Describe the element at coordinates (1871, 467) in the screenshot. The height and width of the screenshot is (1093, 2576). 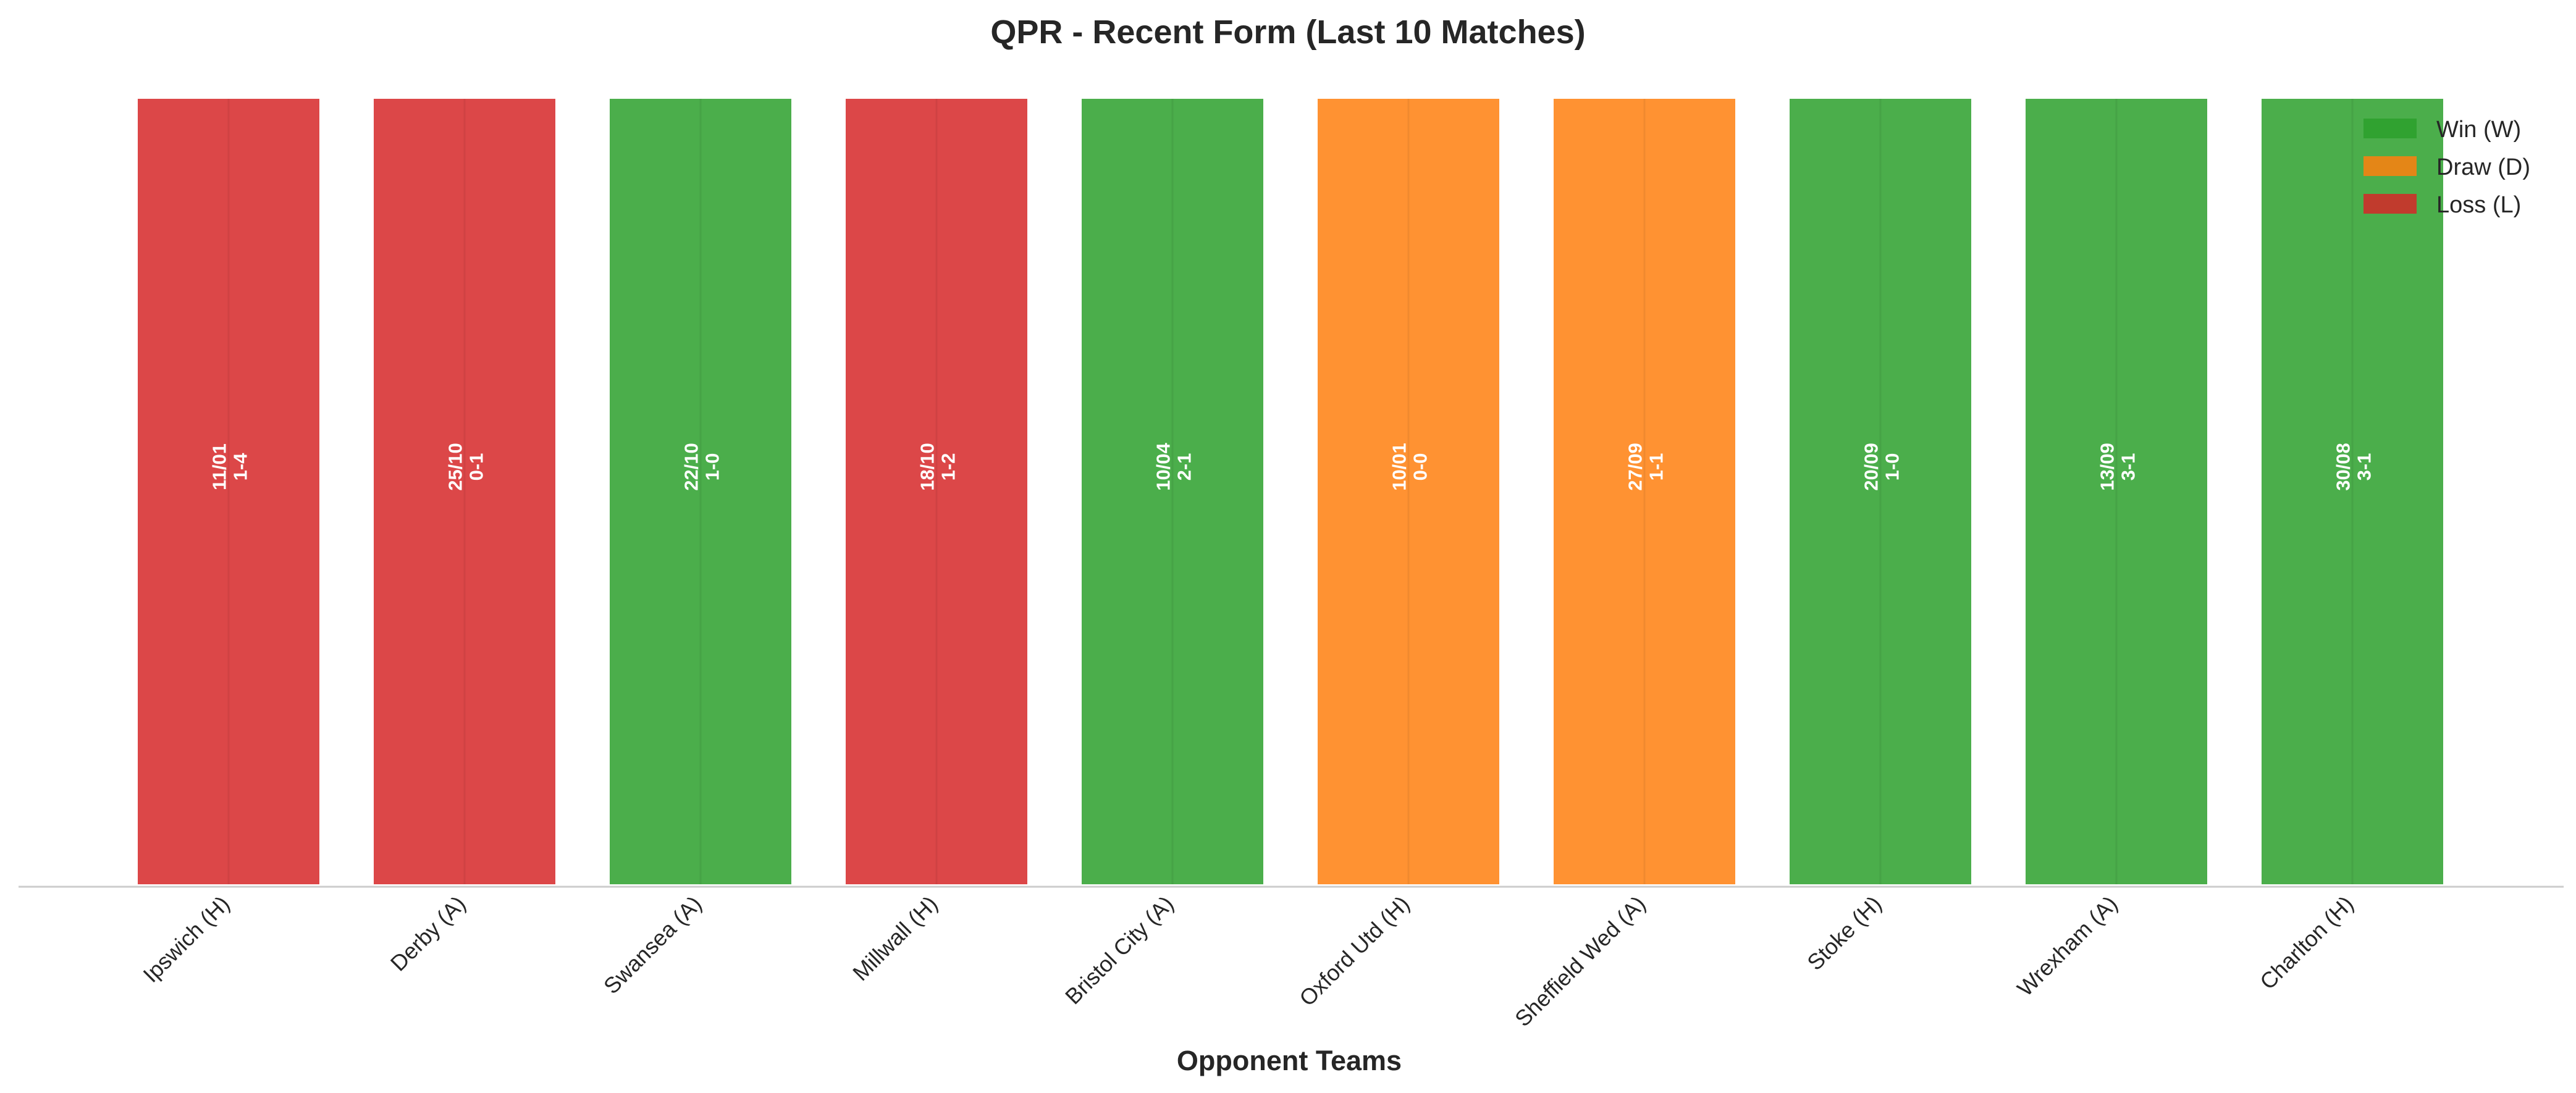
I see `match-date: 20/09` at that location.